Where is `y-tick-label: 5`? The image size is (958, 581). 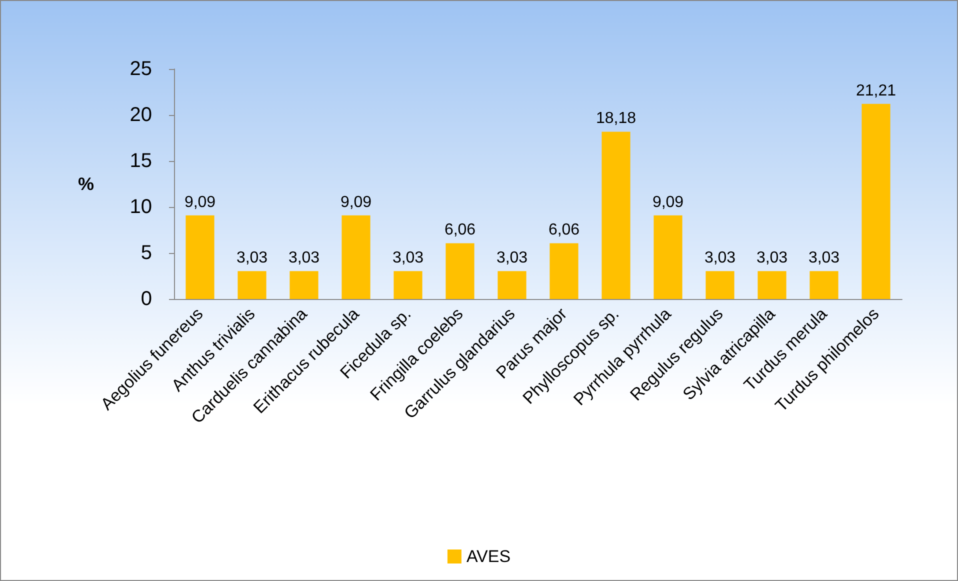
y-tick-label: 5 is located at coordinates (146, 253).